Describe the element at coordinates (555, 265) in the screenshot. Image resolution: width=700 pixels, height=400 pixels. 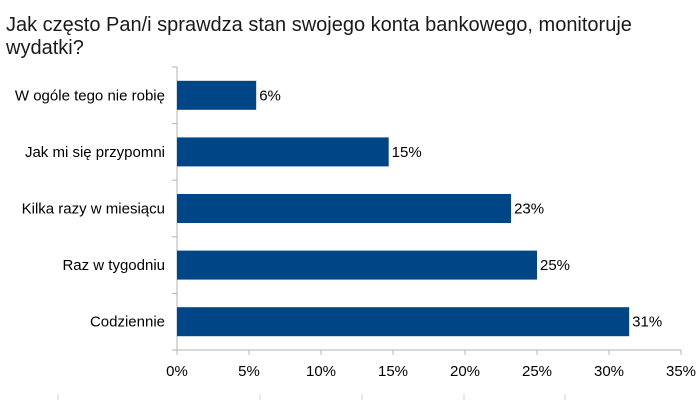
I see `data-label: 25%` at that location.